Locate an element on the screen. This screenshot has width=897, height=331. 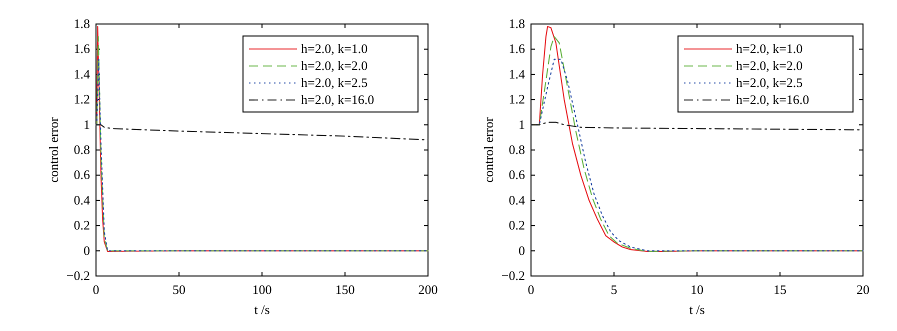
line-series is located at coordinates (262, 132).